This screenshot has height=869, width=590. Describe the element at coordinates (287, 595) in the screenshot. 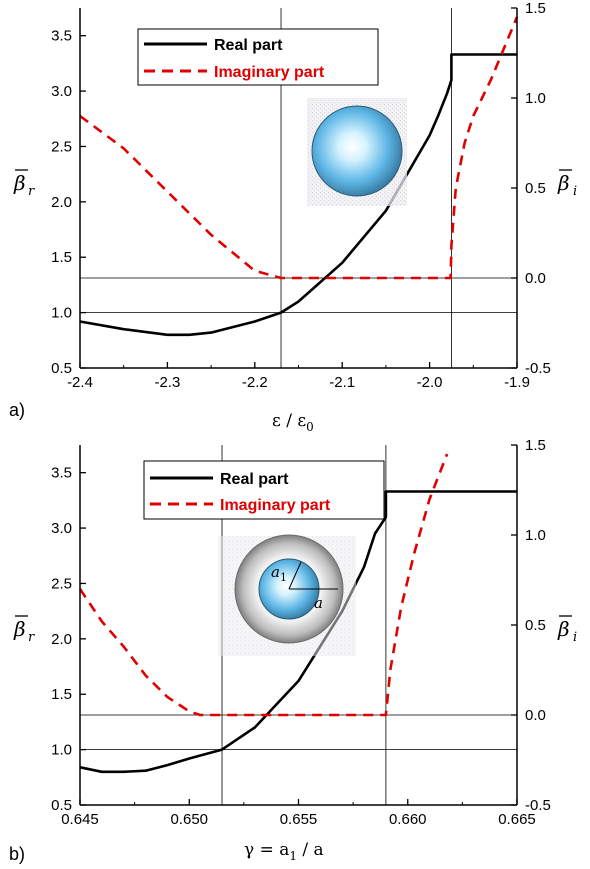

I see `core-shell-inset: a1 a` at that location.